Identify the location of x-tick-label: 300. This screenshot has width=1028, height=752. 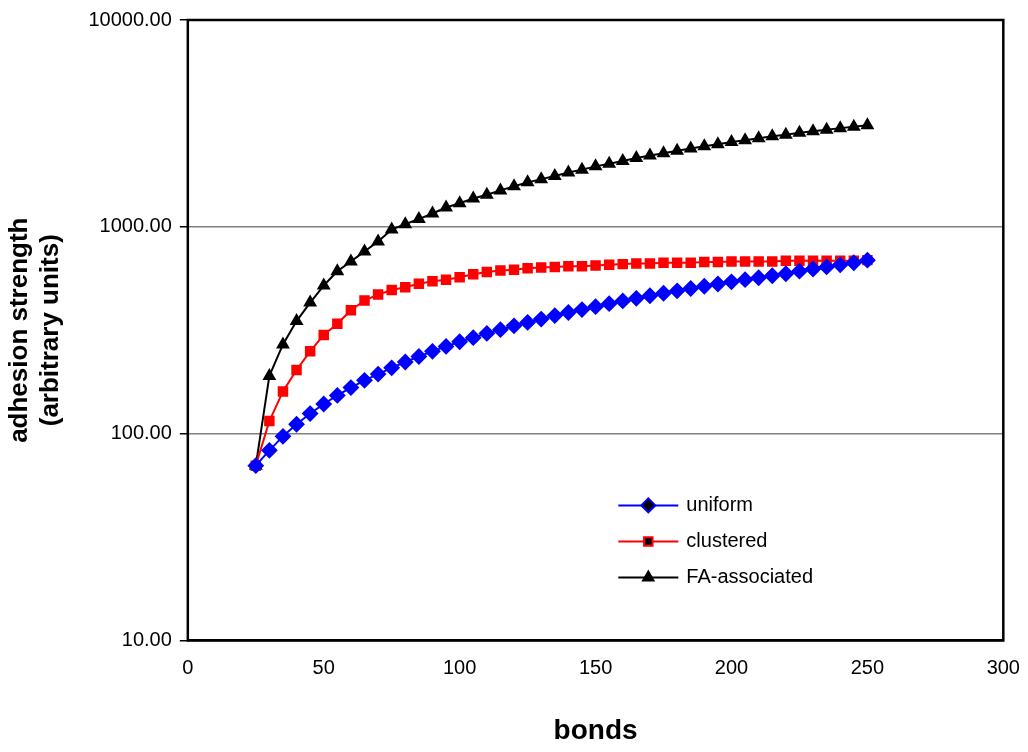
(1003, 666).